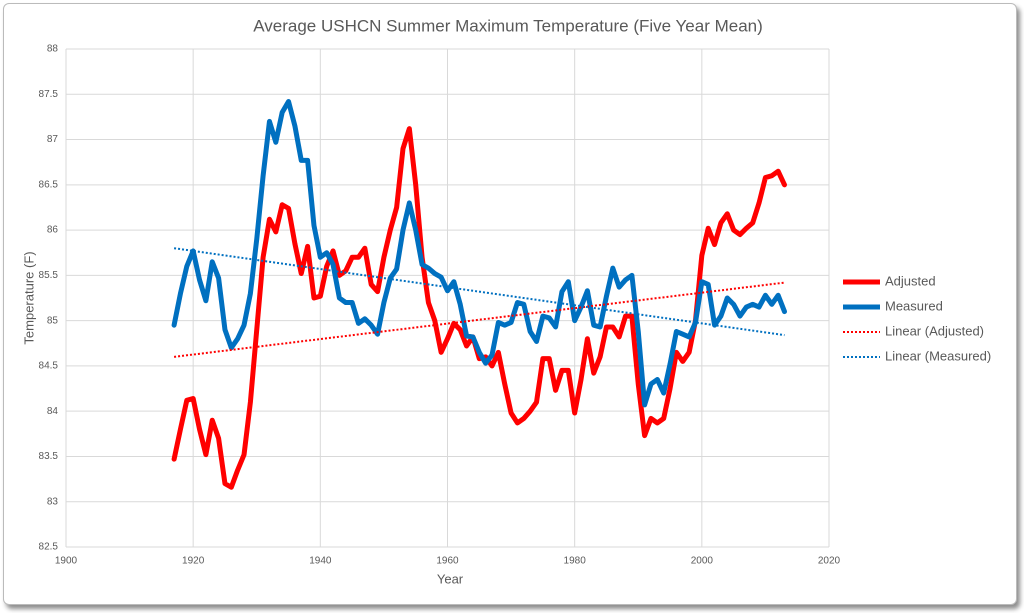 The width and height of the screenshot is (1024, 613). What do you see at coordinates (320, 561) in the screenshot?
I see `x-tick-label: 1940` at bounding box center [320, 561].